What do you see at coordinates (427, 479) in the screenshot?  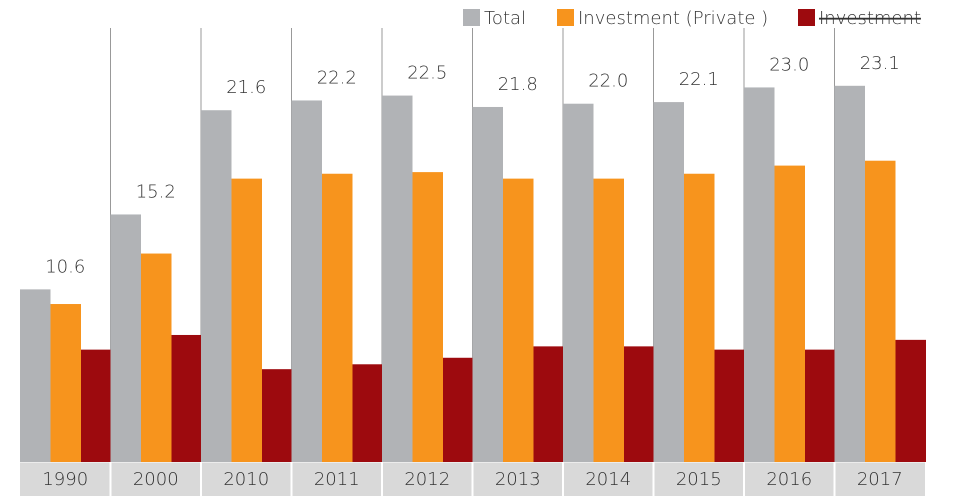 I see `x-tick-label: 2012` at bounding box center [427, 479].